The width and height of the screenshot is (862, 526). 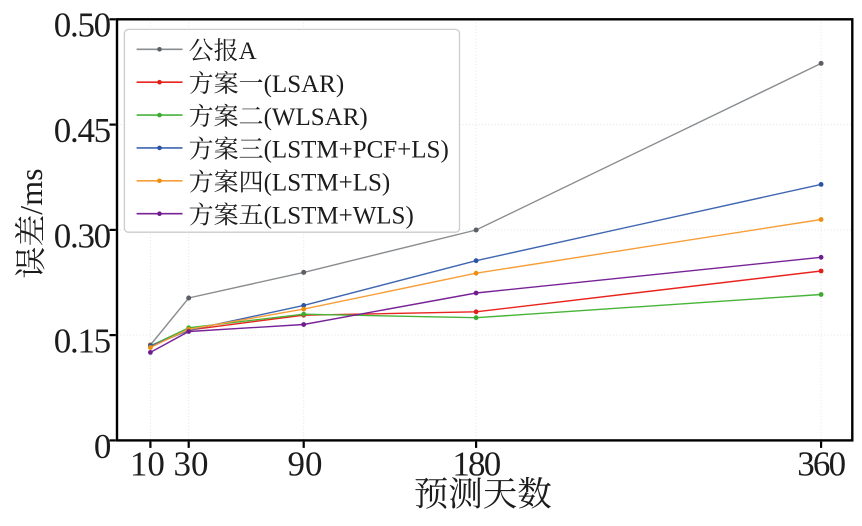 What do you see at coordinates (82, 25) in the screenshot?
I see `svg-text: 0.50` at bounding box center [82, 25].